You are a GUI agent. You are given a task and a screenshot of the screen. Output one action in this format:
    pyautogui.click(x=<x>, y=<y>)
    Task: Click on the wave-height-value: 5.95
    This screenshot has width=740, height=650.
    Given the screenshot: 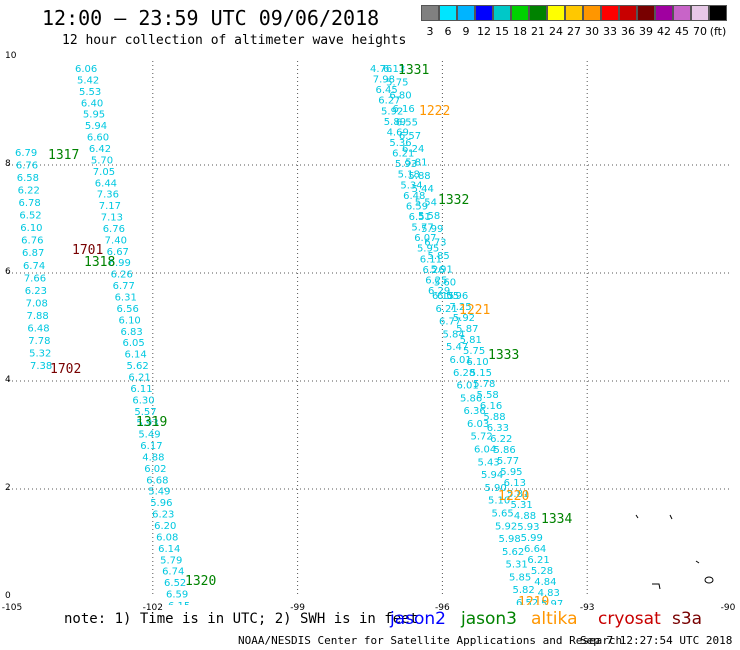 What is the action you would take?
    pyautogui.click(x=511, y=472)
    